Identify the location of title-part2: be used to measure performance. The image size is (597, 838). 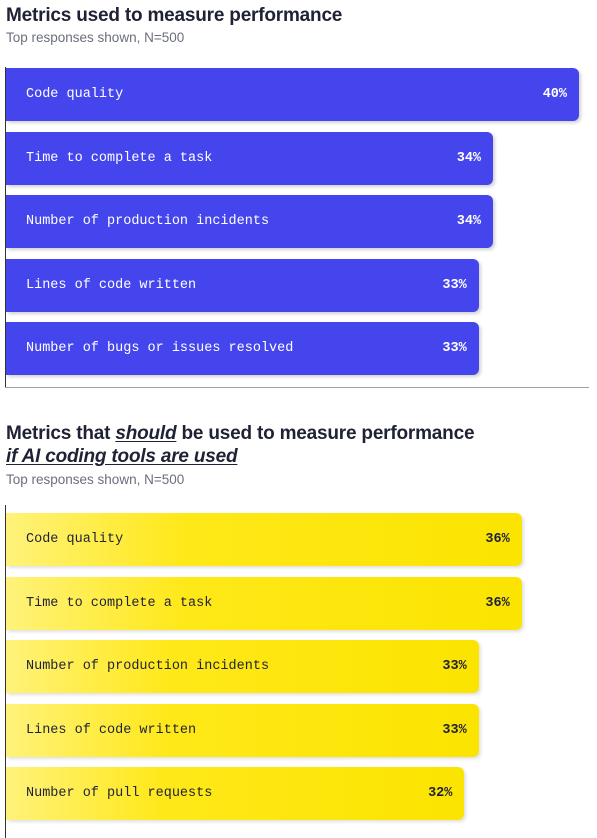
(325, 433).